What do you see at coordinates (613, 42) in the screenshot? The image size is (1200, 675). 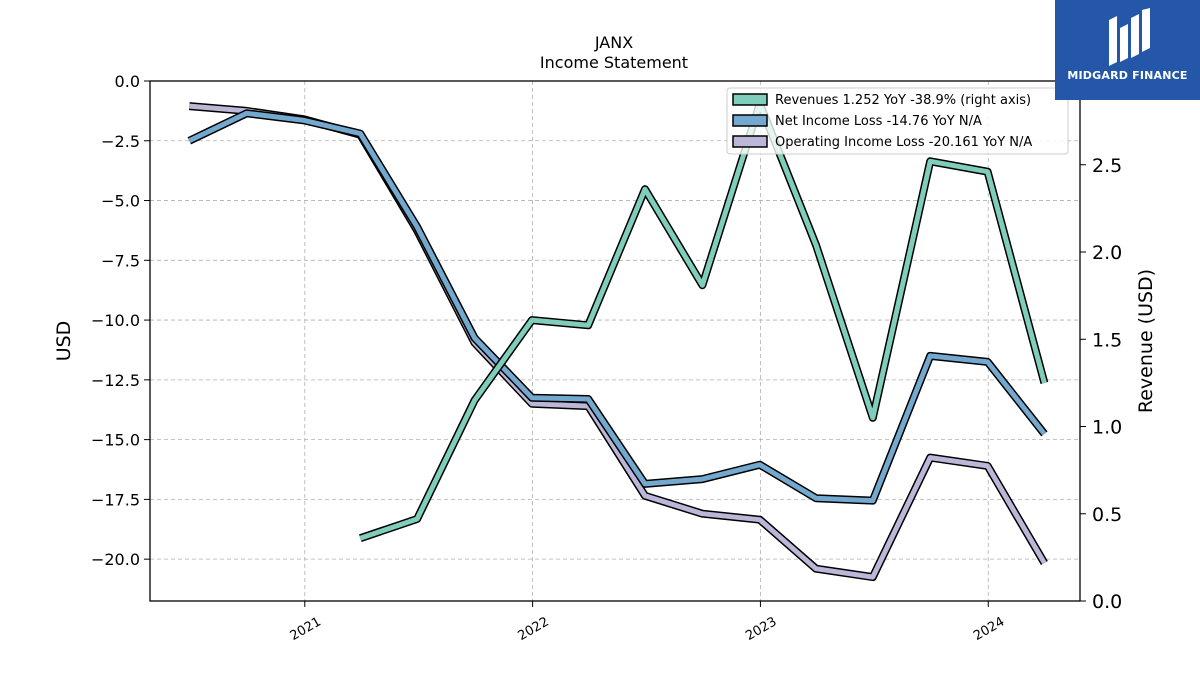 I see `chart-title: JANX` at bounding box center [613, 42].